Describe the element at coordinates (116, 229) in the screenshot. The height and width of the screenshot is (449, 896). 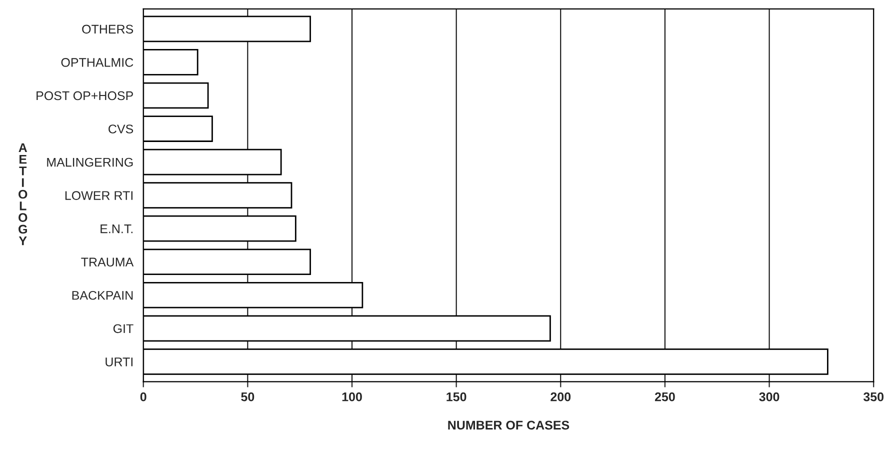
I see `y-tick-label: E.N.T.` at that location.